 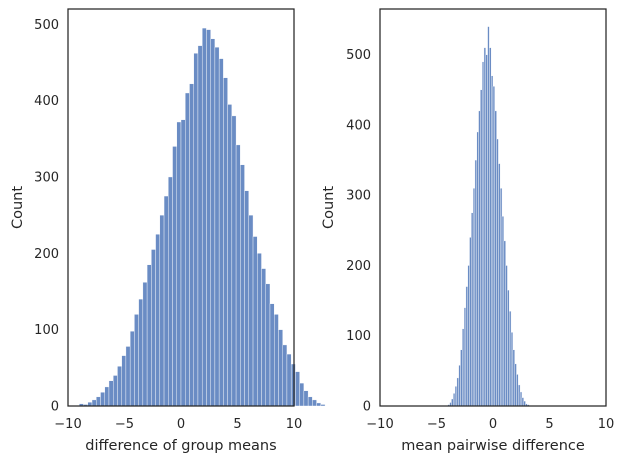 What do you see at coordinates (606, 424) in the screenshot?
I see `x-tick-label: 10` at bounding box center [606, 424].